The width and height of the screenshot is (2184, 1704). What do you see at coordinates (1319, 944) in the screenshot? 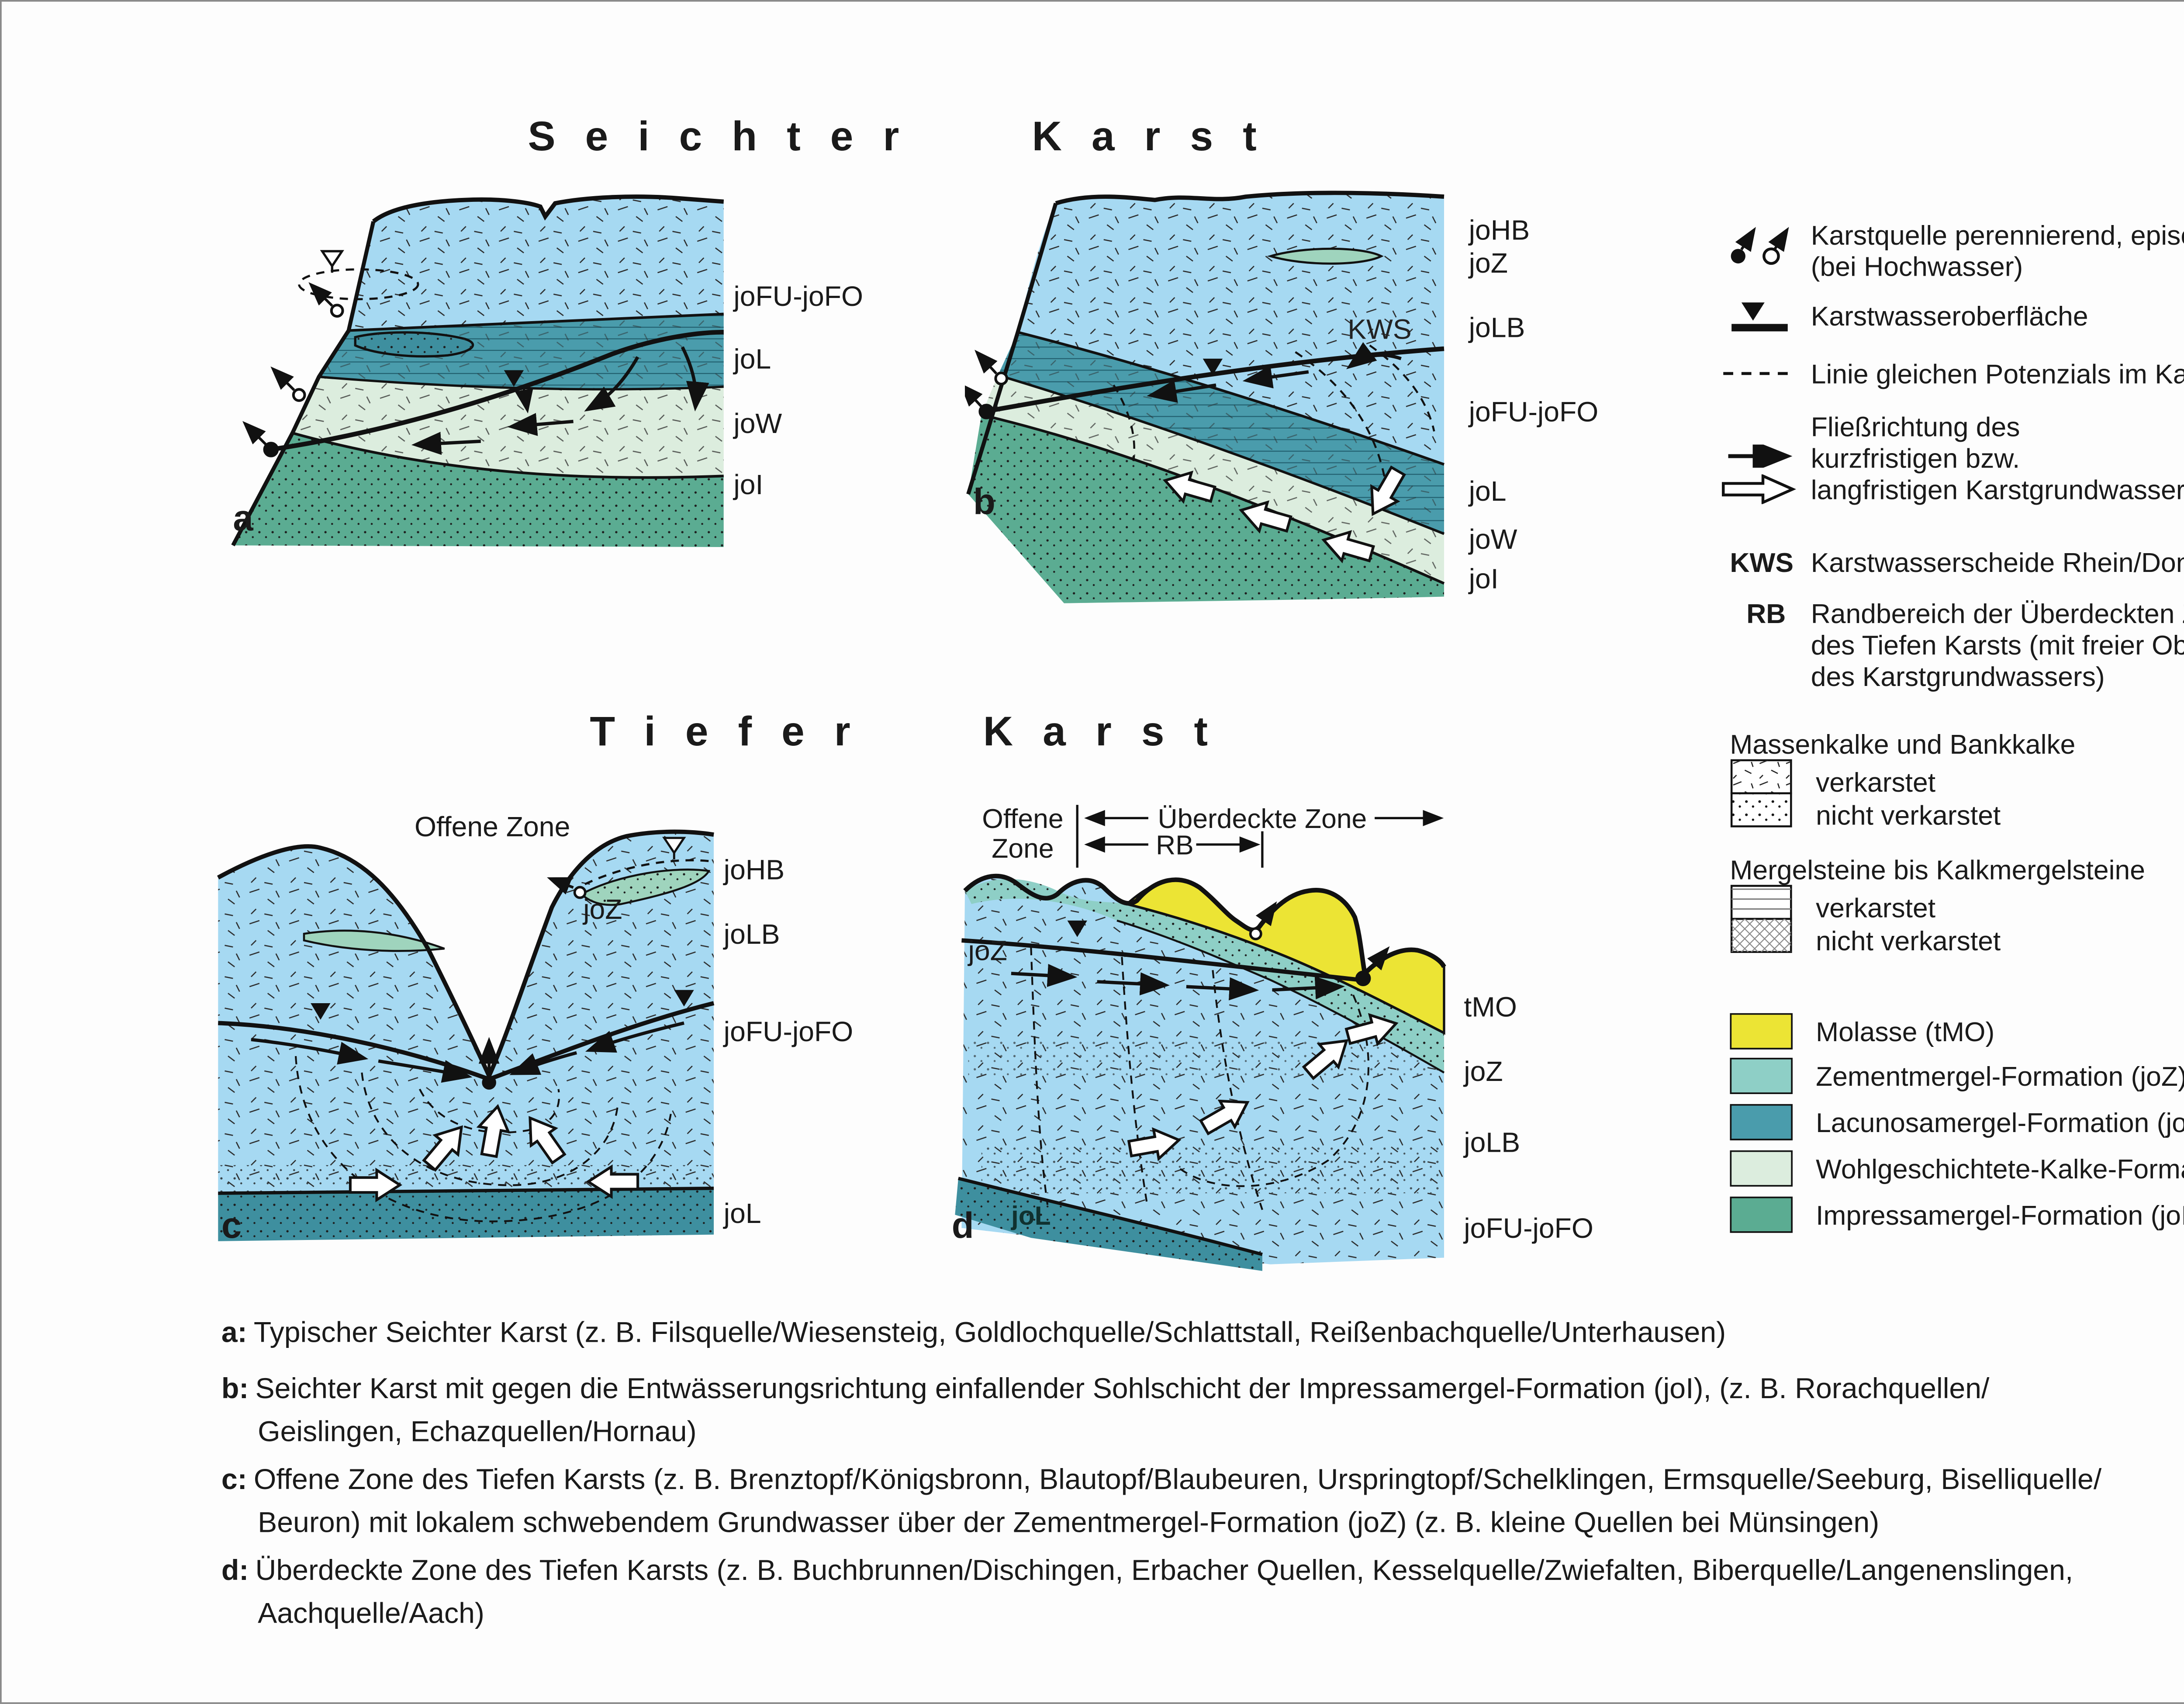
I see `springs` at bounding box center [1319, 944].